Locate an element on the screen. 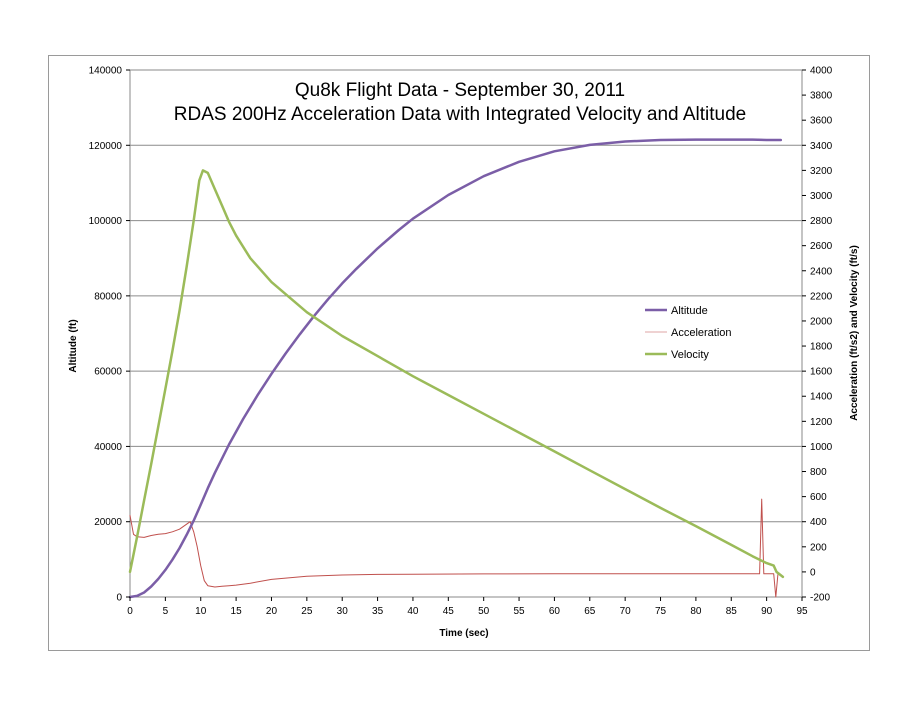 This screenshot has height=712, width=920. right-axis-title: Acceleration (ft/s2) and Velocity (ft/s) is located at coordinates (854, 333).